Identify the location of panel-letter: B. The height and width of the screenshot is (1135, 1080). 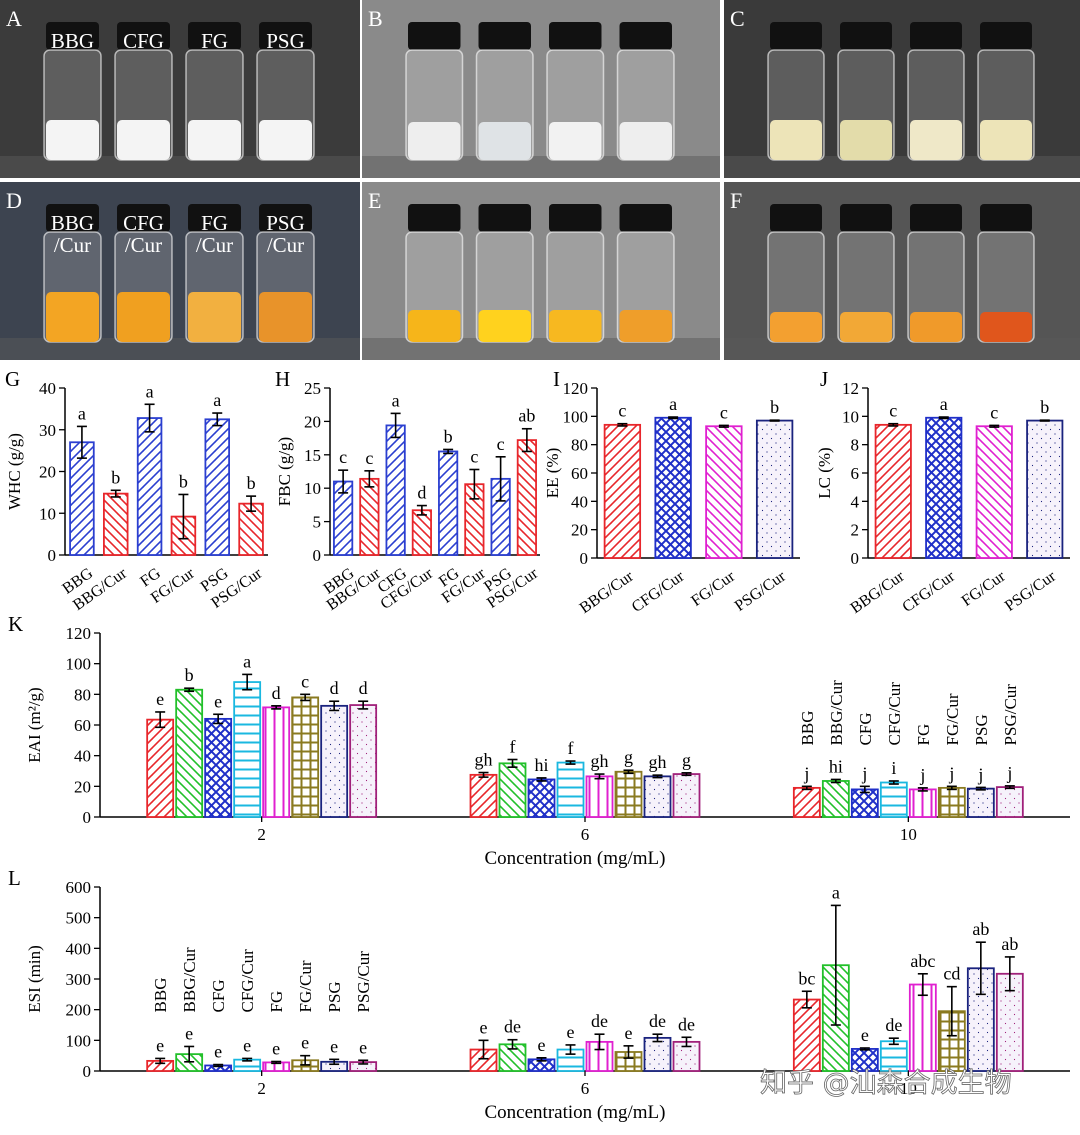
(375, 18).